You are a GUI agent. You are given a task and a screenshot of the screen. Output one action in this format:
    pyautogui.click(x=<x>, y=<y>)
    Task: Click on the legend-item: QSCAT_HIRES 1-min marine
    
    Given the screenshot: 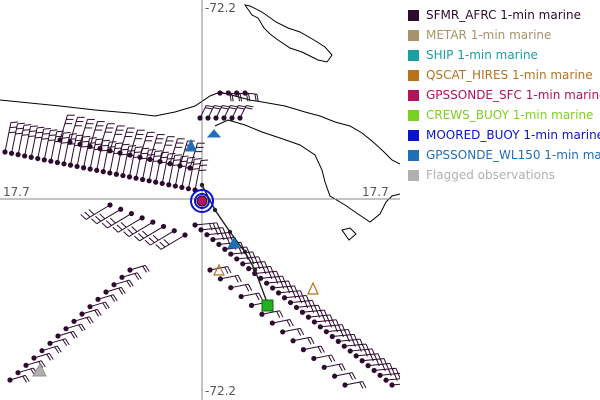 What is the action you would take?
    pyautogui.click(x=504, y=75)
    